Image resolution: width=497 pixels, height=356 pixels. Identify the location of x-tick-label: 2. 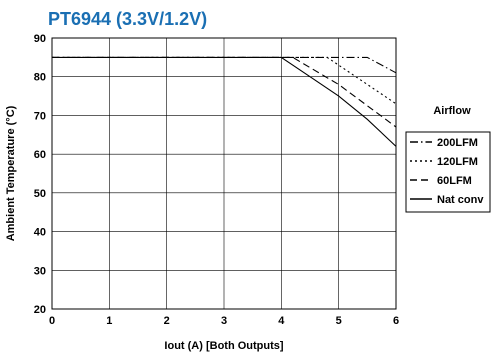
(167, 321).